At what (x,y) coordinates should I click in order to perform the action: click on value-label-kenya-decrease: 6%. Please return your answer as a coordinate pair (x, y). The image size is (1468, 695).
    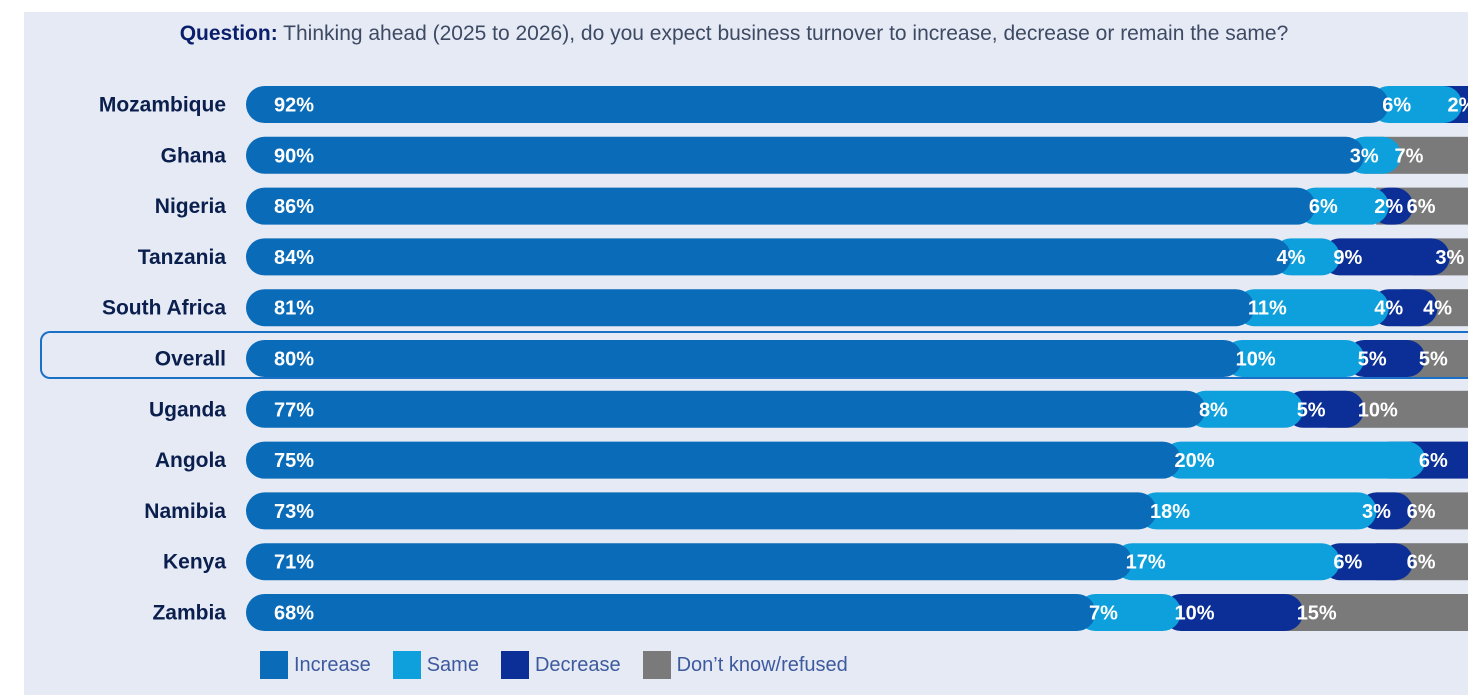
    Looking at the image, I should click on (1347, 563).